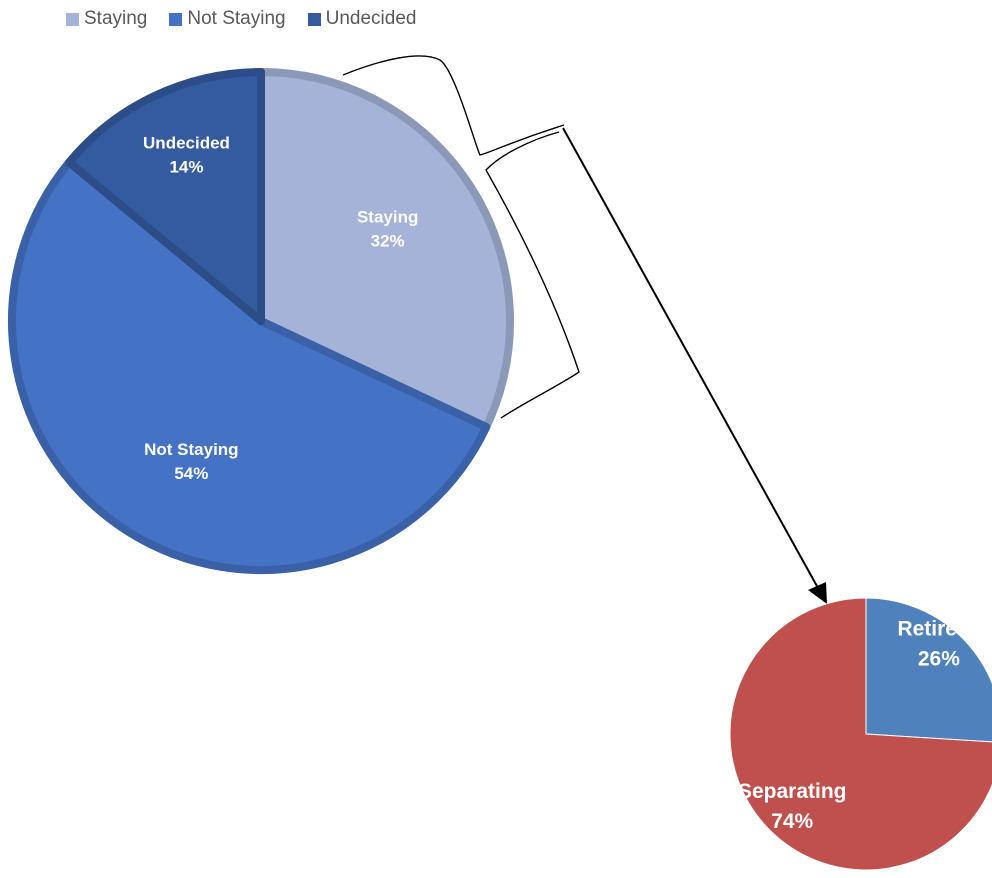 The image size is (992, 878). Describe the element at coordinates (387, 229) in the screenshot. I see `data-label-staying: Staying 32%` at that location.